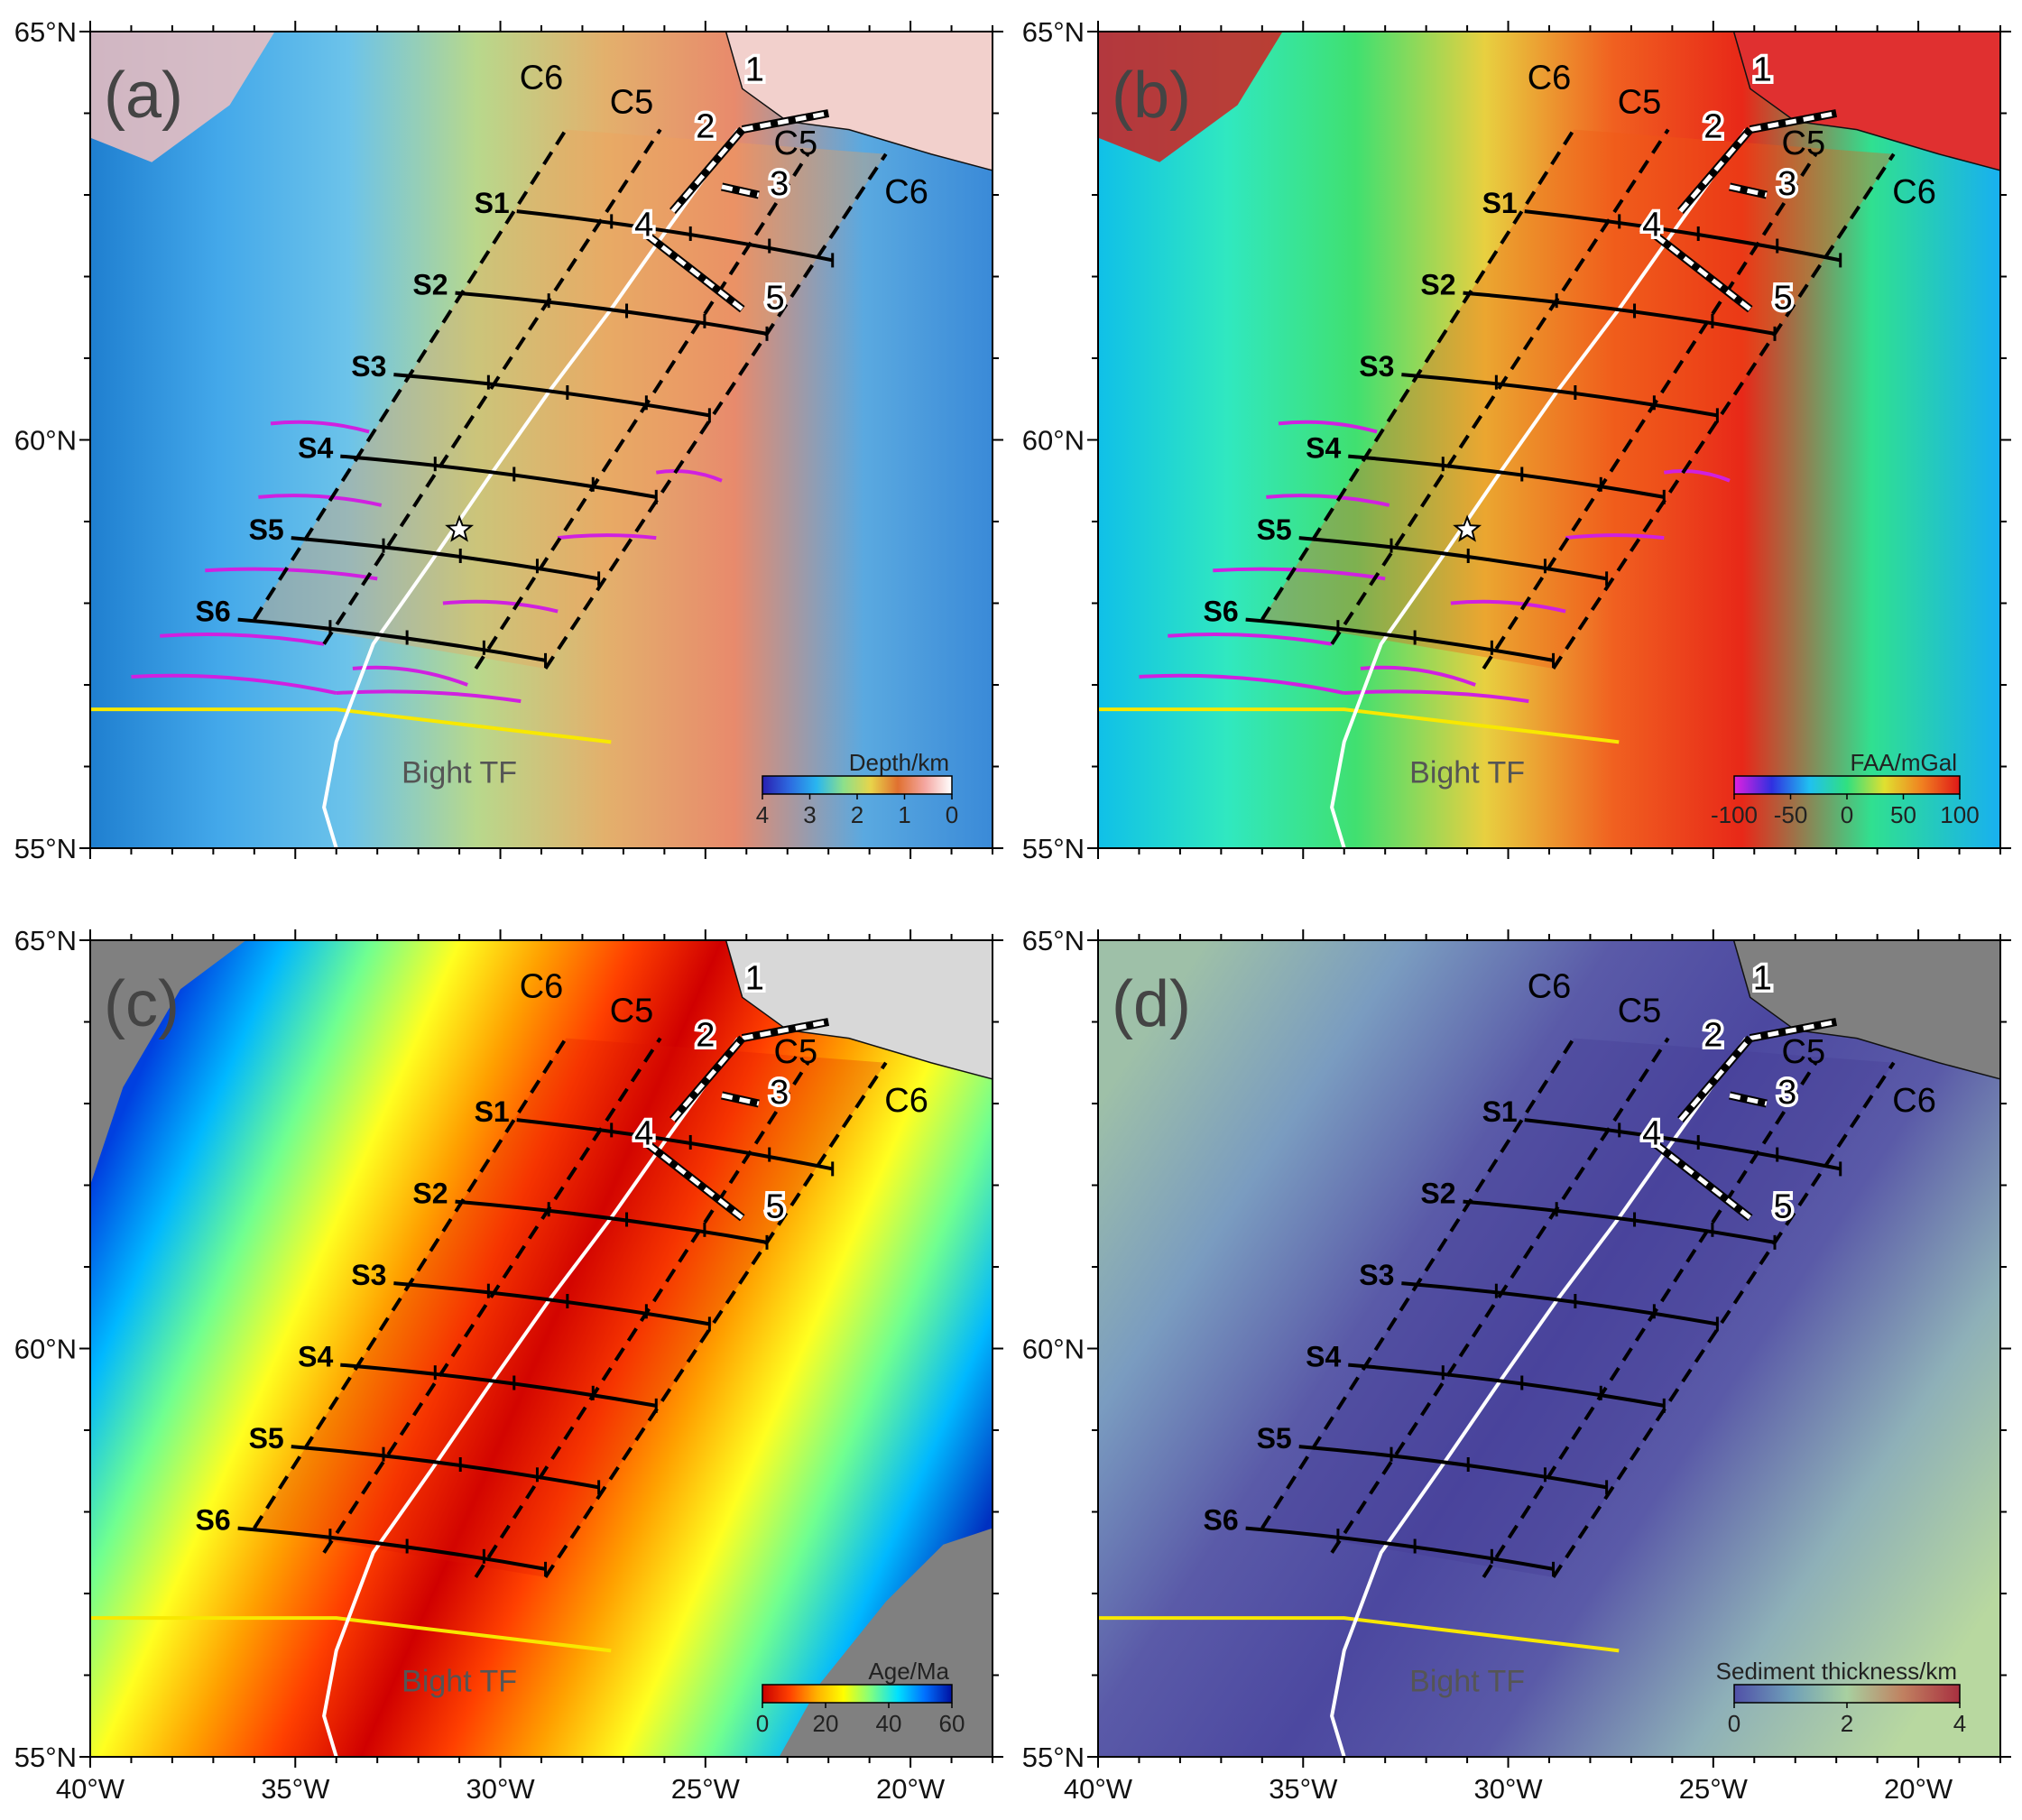 This screenshot has height=1820, width=2022. I want to click on lon-label: 40°W, so click(1098, 1789).